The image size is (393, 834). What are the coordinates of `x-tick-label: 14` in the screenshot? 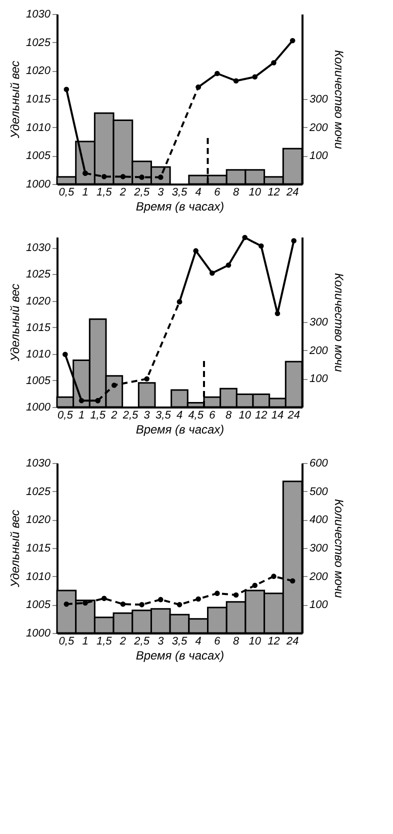 It's located at (277, 416).